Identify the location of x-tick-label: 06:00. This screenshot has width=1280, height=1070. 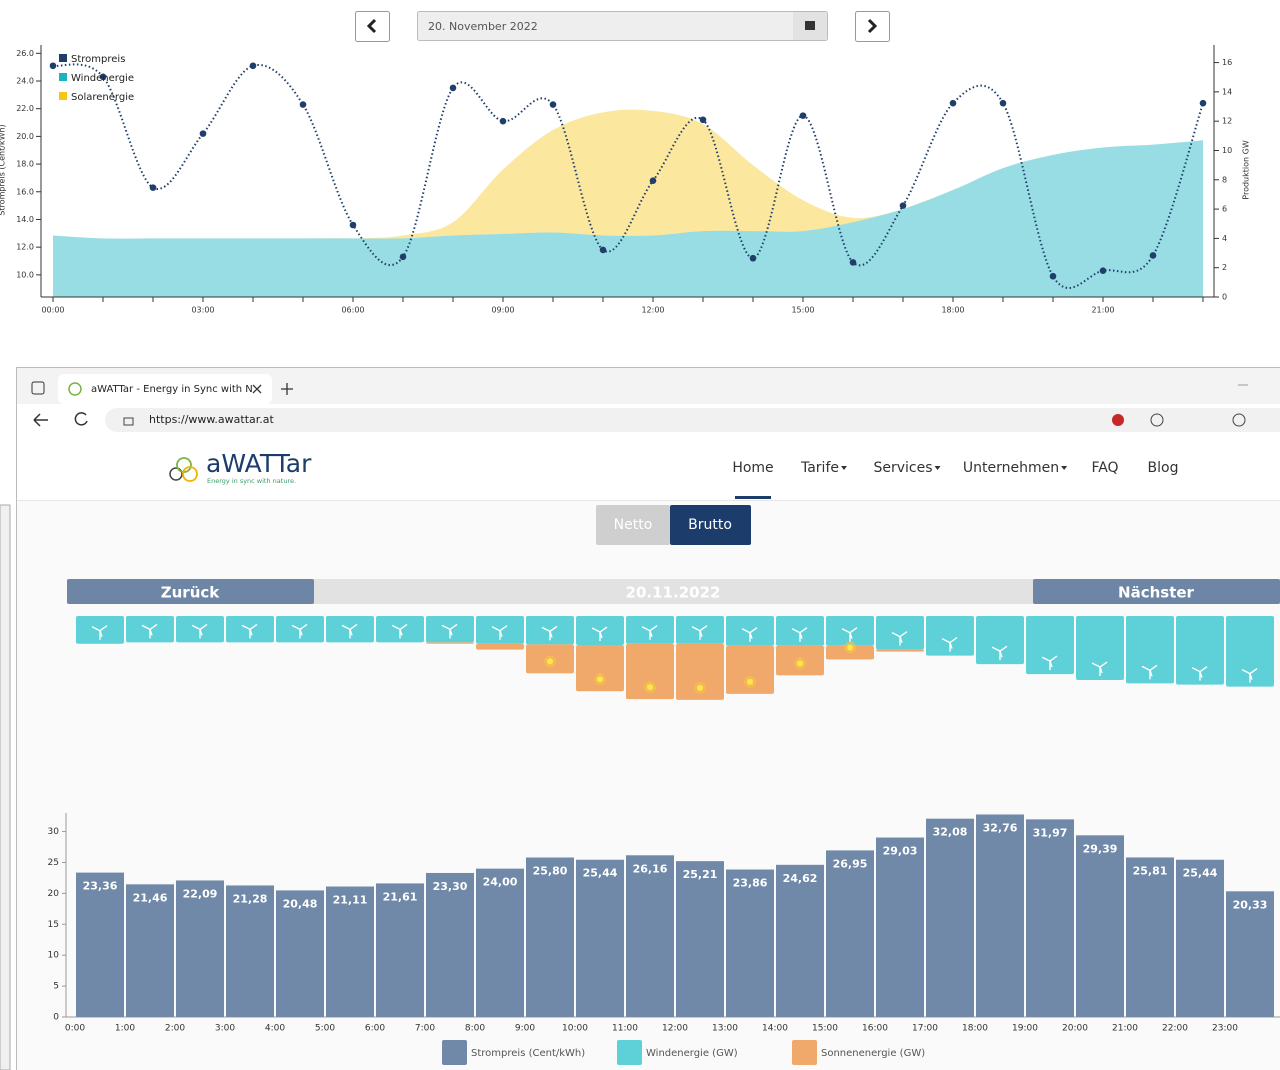
(352, 310).